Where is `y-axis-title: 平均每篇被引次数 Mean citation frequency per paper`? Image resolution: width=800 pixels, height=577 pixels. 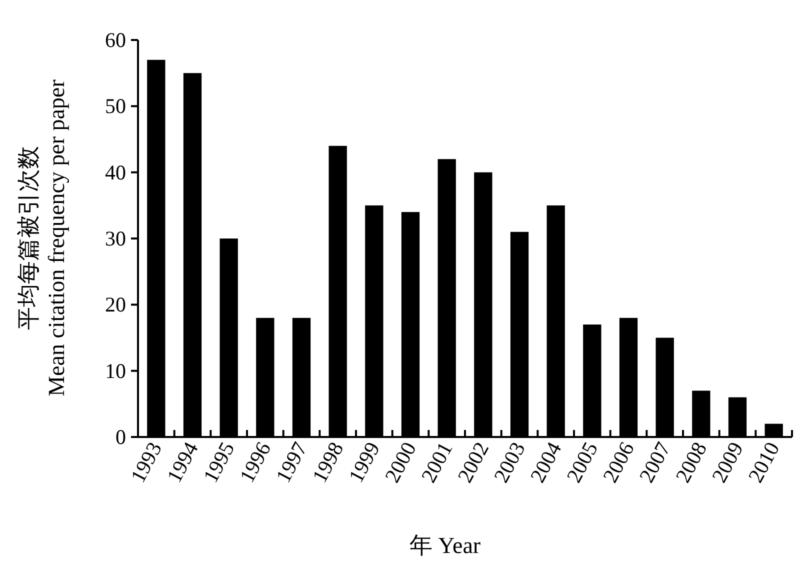
y-axis-title: 平均每篇被引次数 Mean citation frequency per paper is located at coordinates (42, 237).